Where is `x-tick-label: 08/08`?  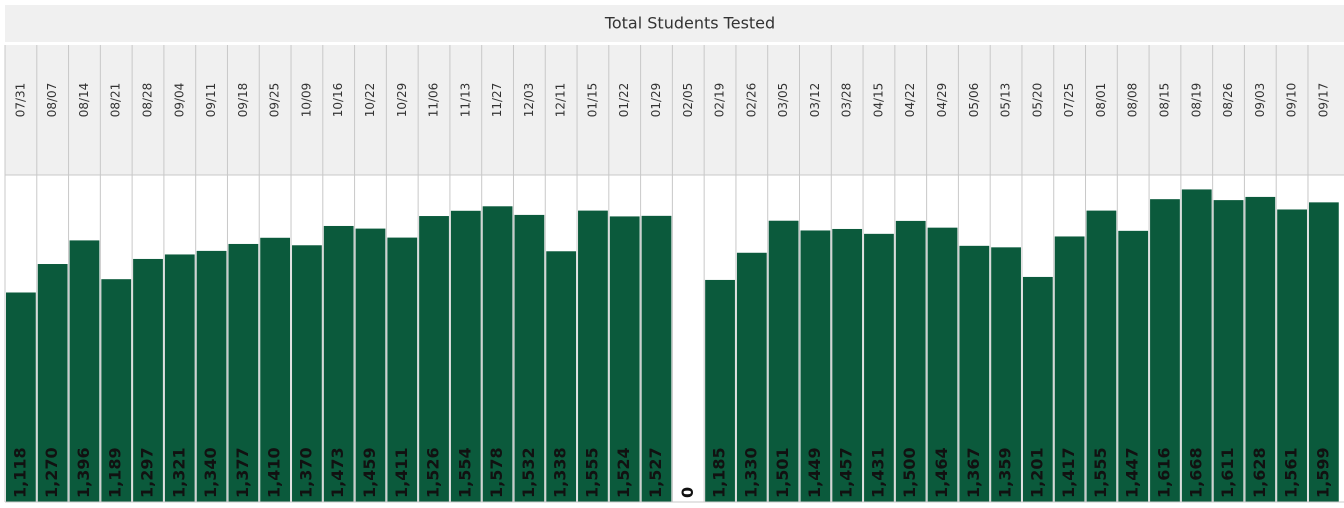
x-tick-label: 08/08 is located at coordinates (1133, 100).